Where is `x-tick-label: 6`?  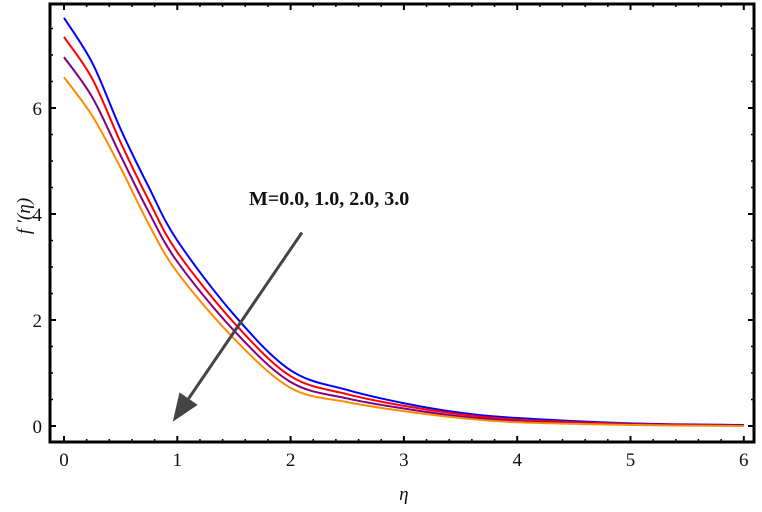 x-tick-label: 6 is located at coordinates (744, 460).